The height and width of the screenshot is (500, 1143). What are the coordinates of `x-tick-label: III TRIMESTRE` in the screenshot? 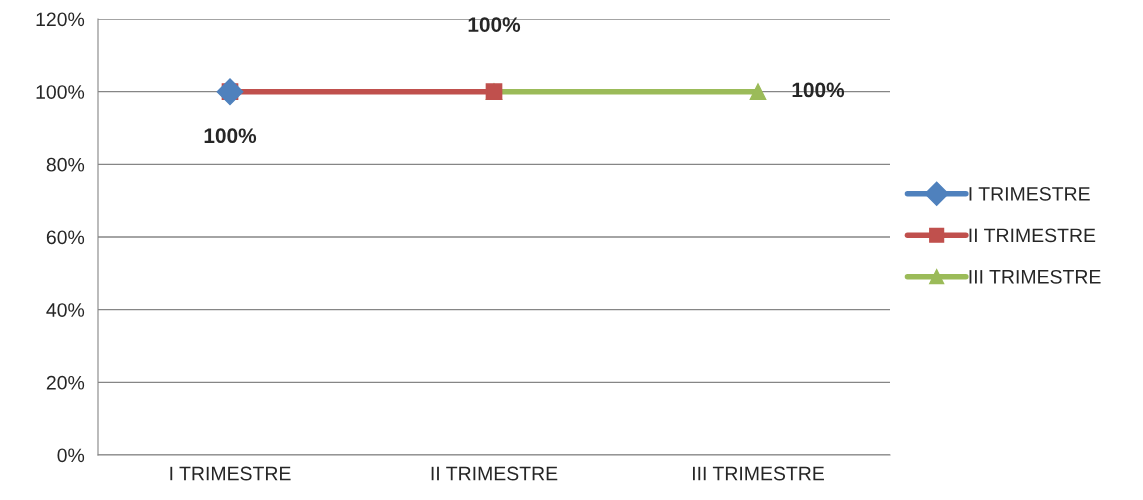 It's located at (758, 473).